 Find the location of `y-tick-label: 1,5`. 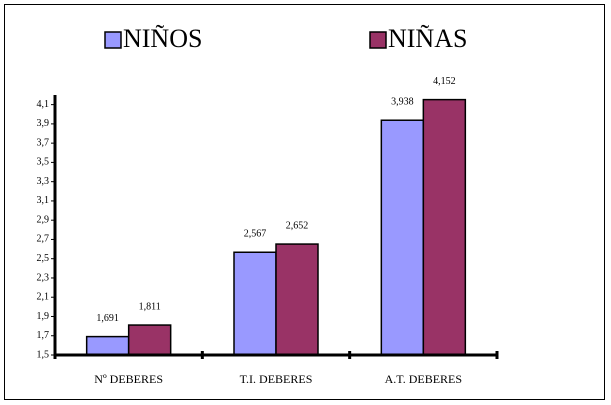

y-tick-label: 1,5 is located at coordinates (43, 354).